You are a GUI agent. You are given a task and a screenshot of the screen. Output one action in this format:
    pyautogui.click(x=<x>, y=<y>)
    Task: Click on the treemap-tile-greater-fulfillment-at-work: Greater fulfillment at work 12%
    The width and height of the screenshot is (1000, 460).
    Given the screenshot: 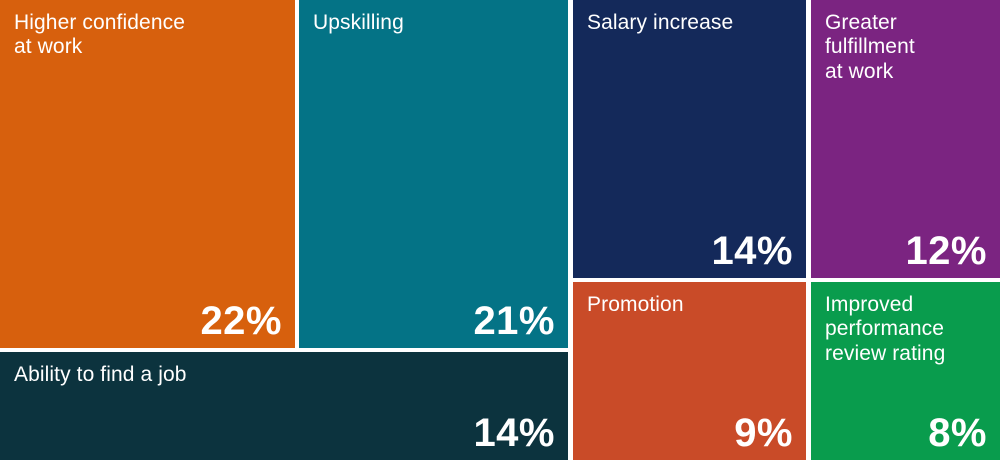 What is the action you would take?
    pyautogui.click(x=905, y=139)
    